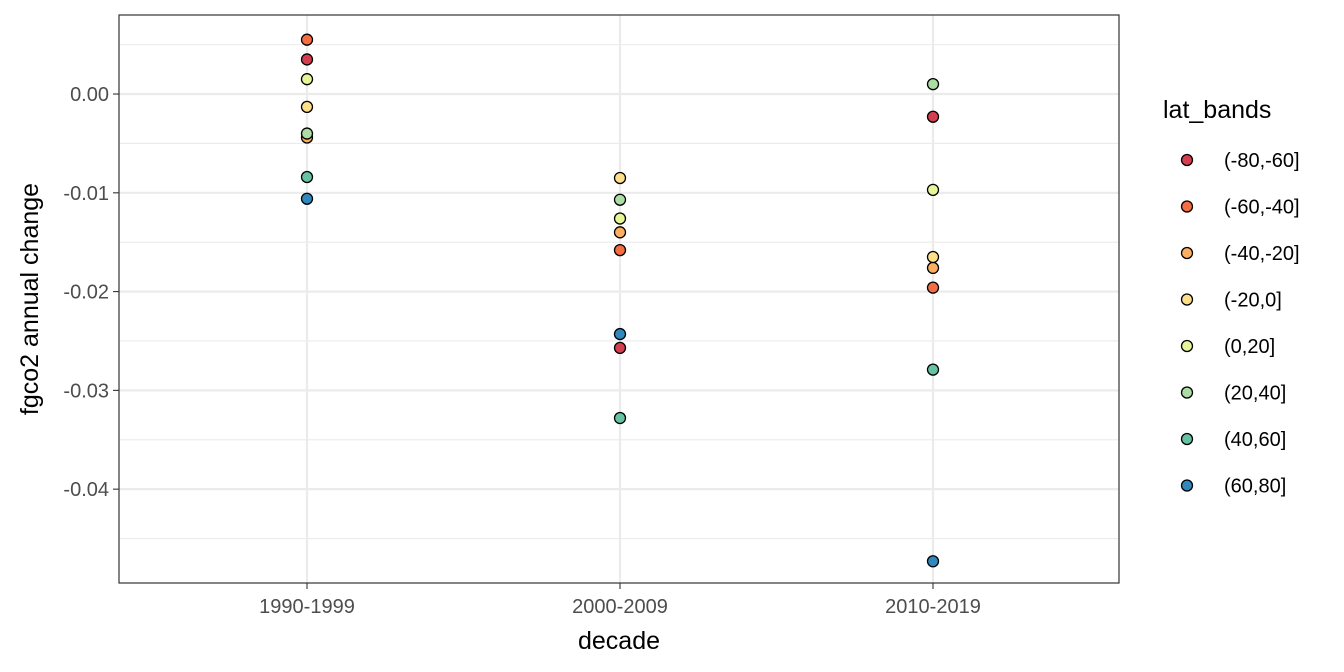 The image size is (1344, 672). Describe the element at coordinates (307, 607) in the screenshot. I see `x-tick-label: 1990-1999` at that location.